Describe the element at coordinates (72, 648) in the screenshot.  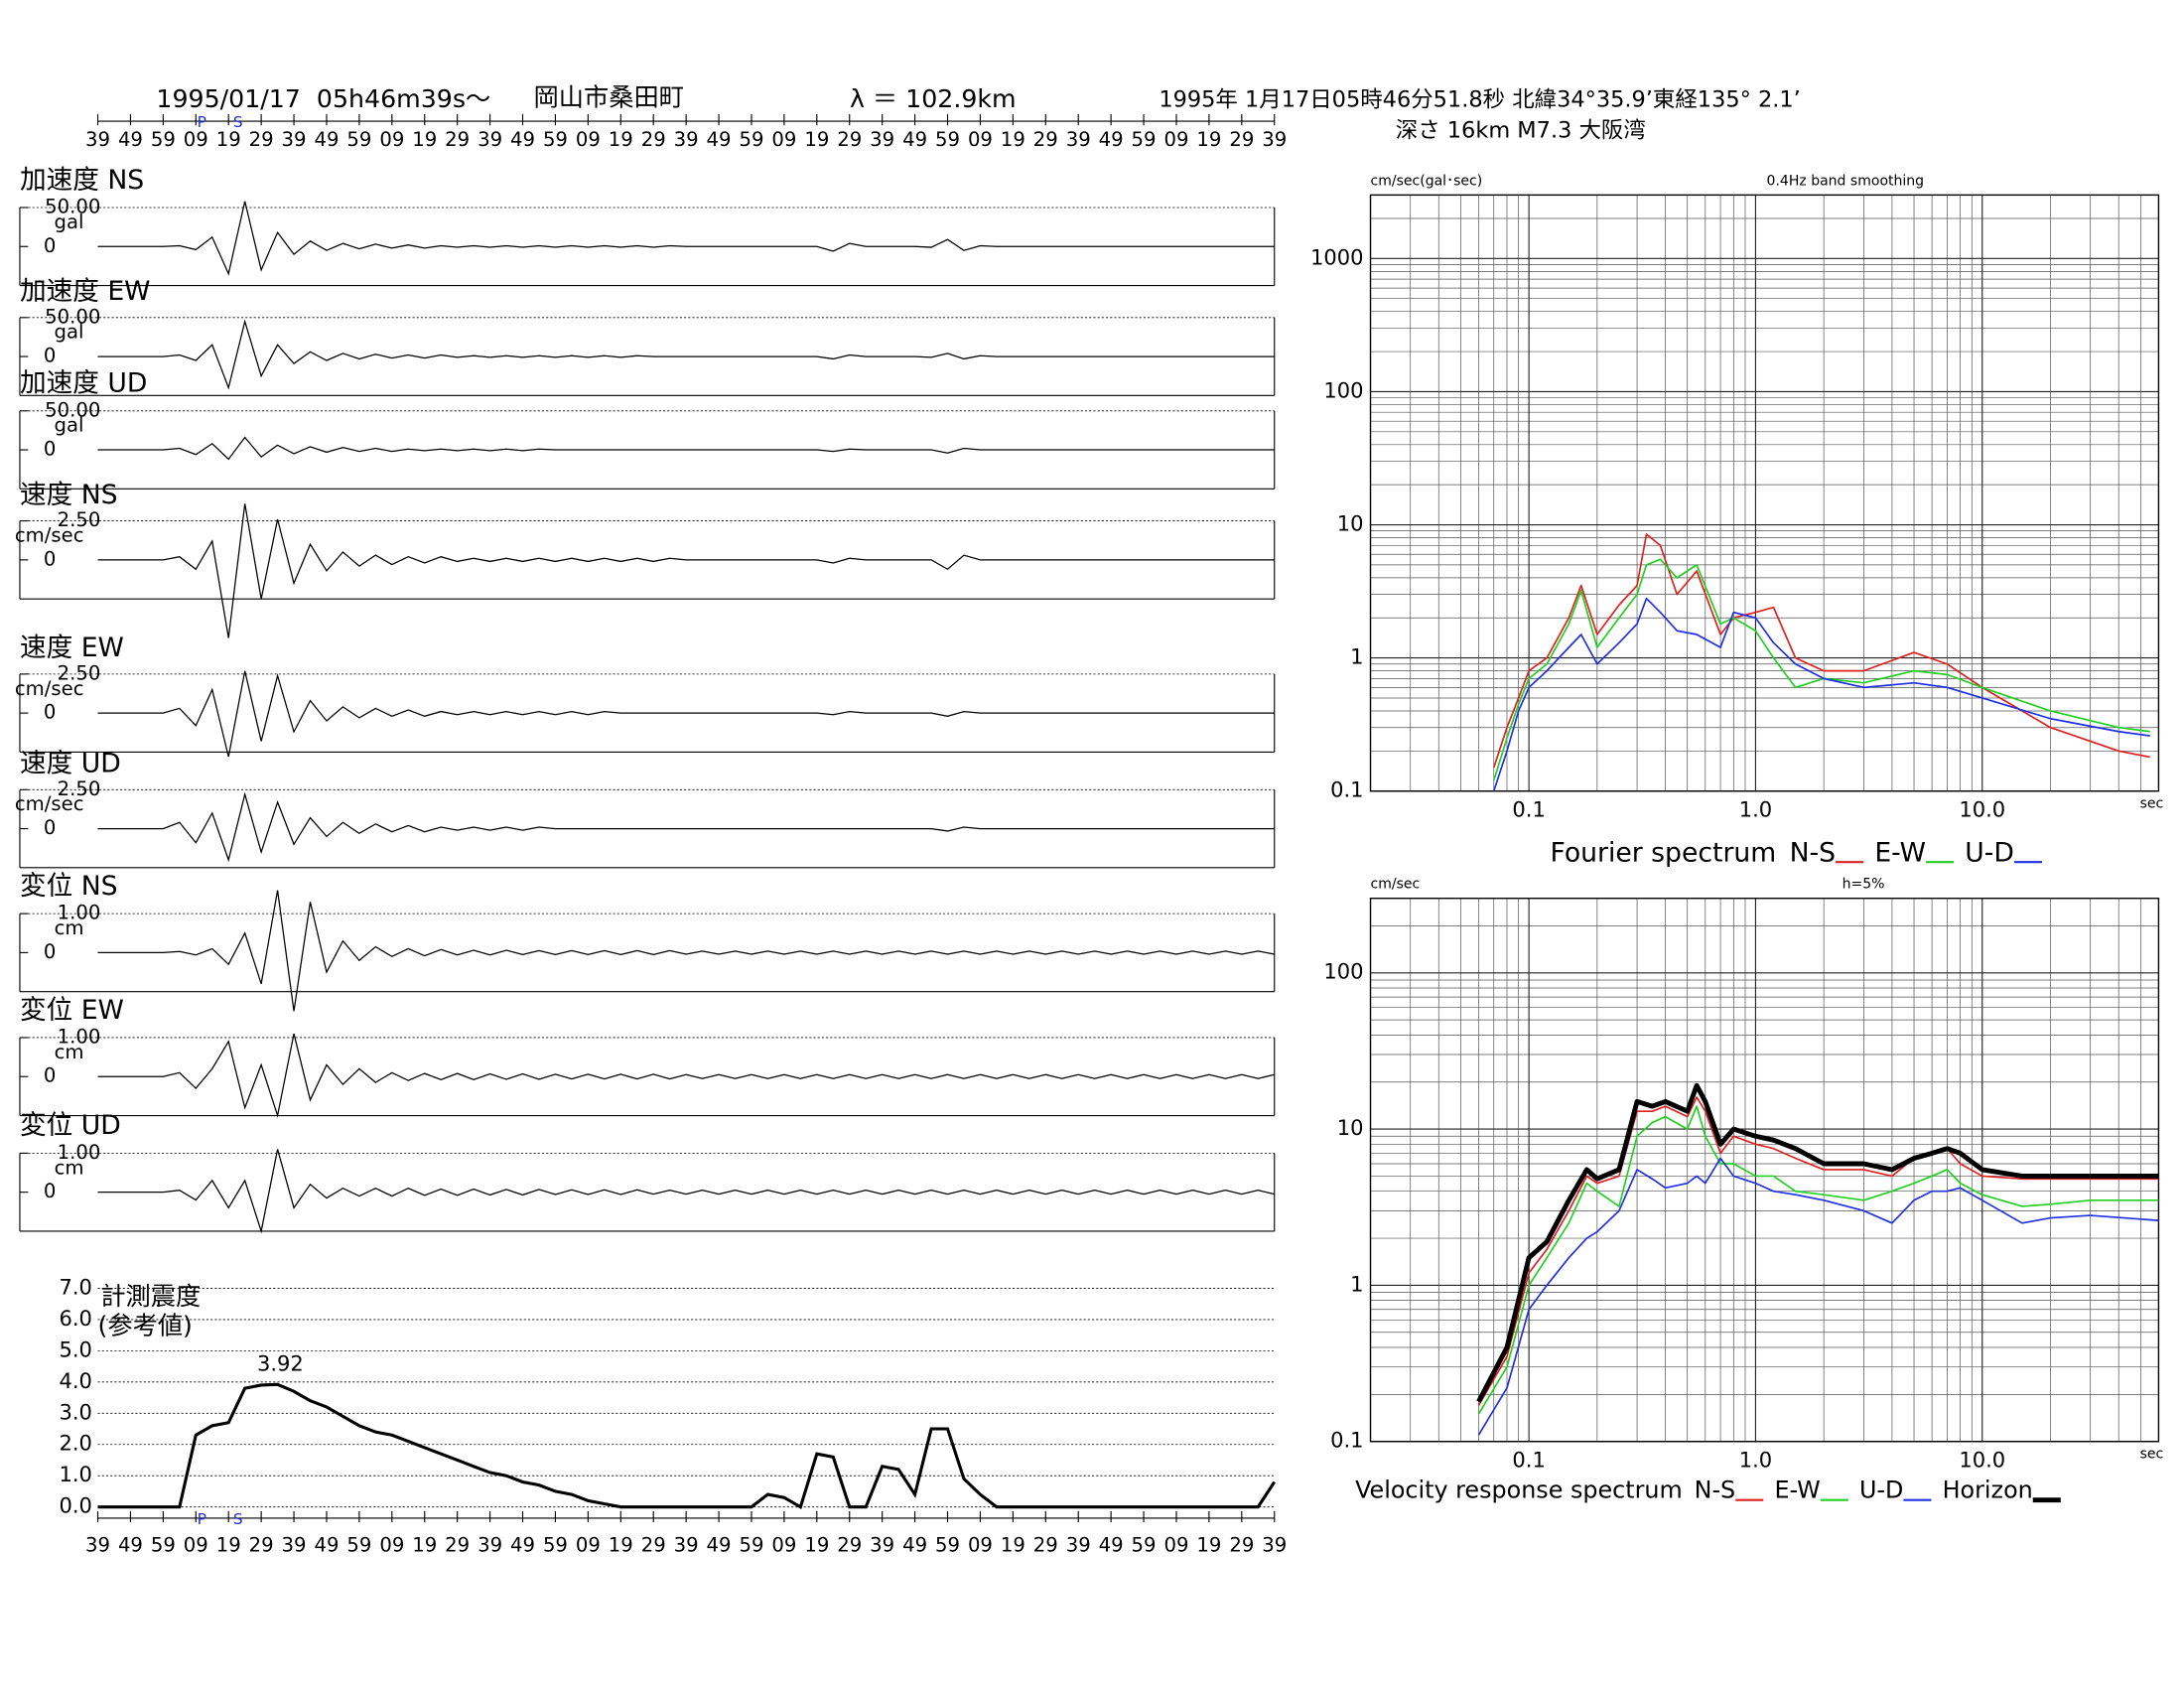
I see `panel-title: 速度 EW` at that location.